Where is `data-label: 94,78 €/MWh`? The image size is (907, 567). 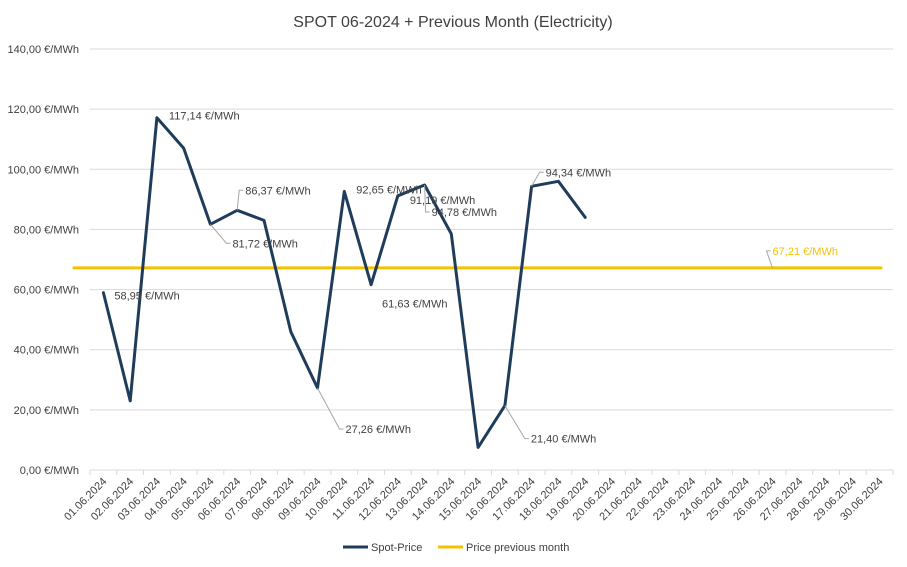 data-label: 94,78 €/MWh is located at coordinates (464, 213).